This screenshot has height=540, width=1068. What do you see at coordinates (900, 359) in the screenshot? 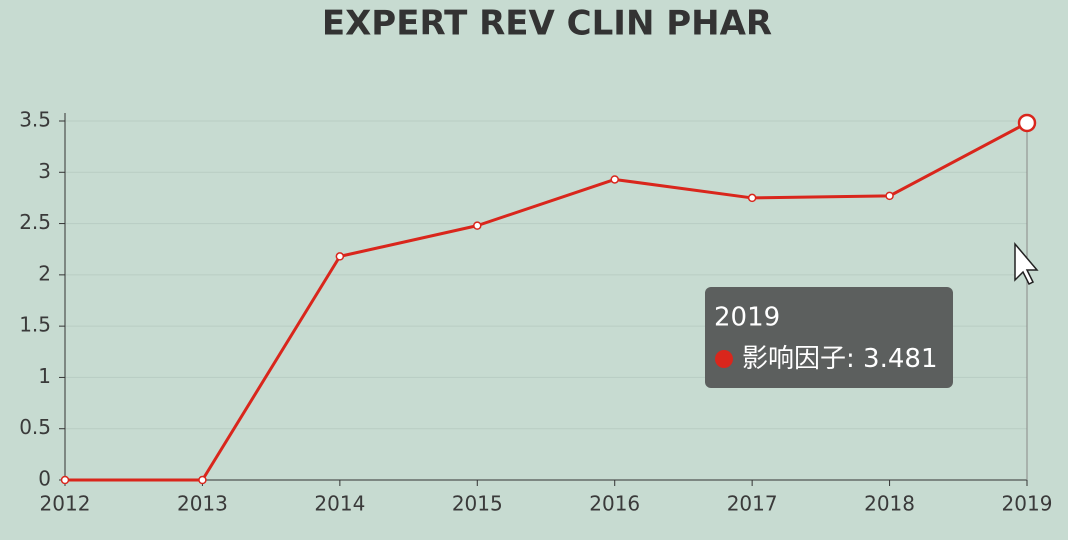
I see `tooltip-value: 3.481` at bounding box center [900, 359].